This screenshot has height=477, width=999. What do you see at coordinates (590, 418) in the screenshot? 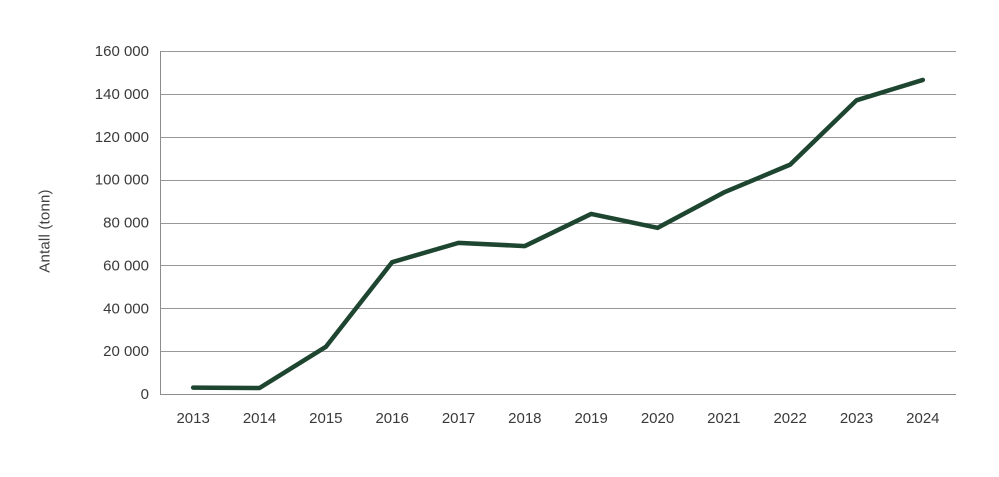
I see `x-tick-label: 2019` at bounding box center [590, 418].